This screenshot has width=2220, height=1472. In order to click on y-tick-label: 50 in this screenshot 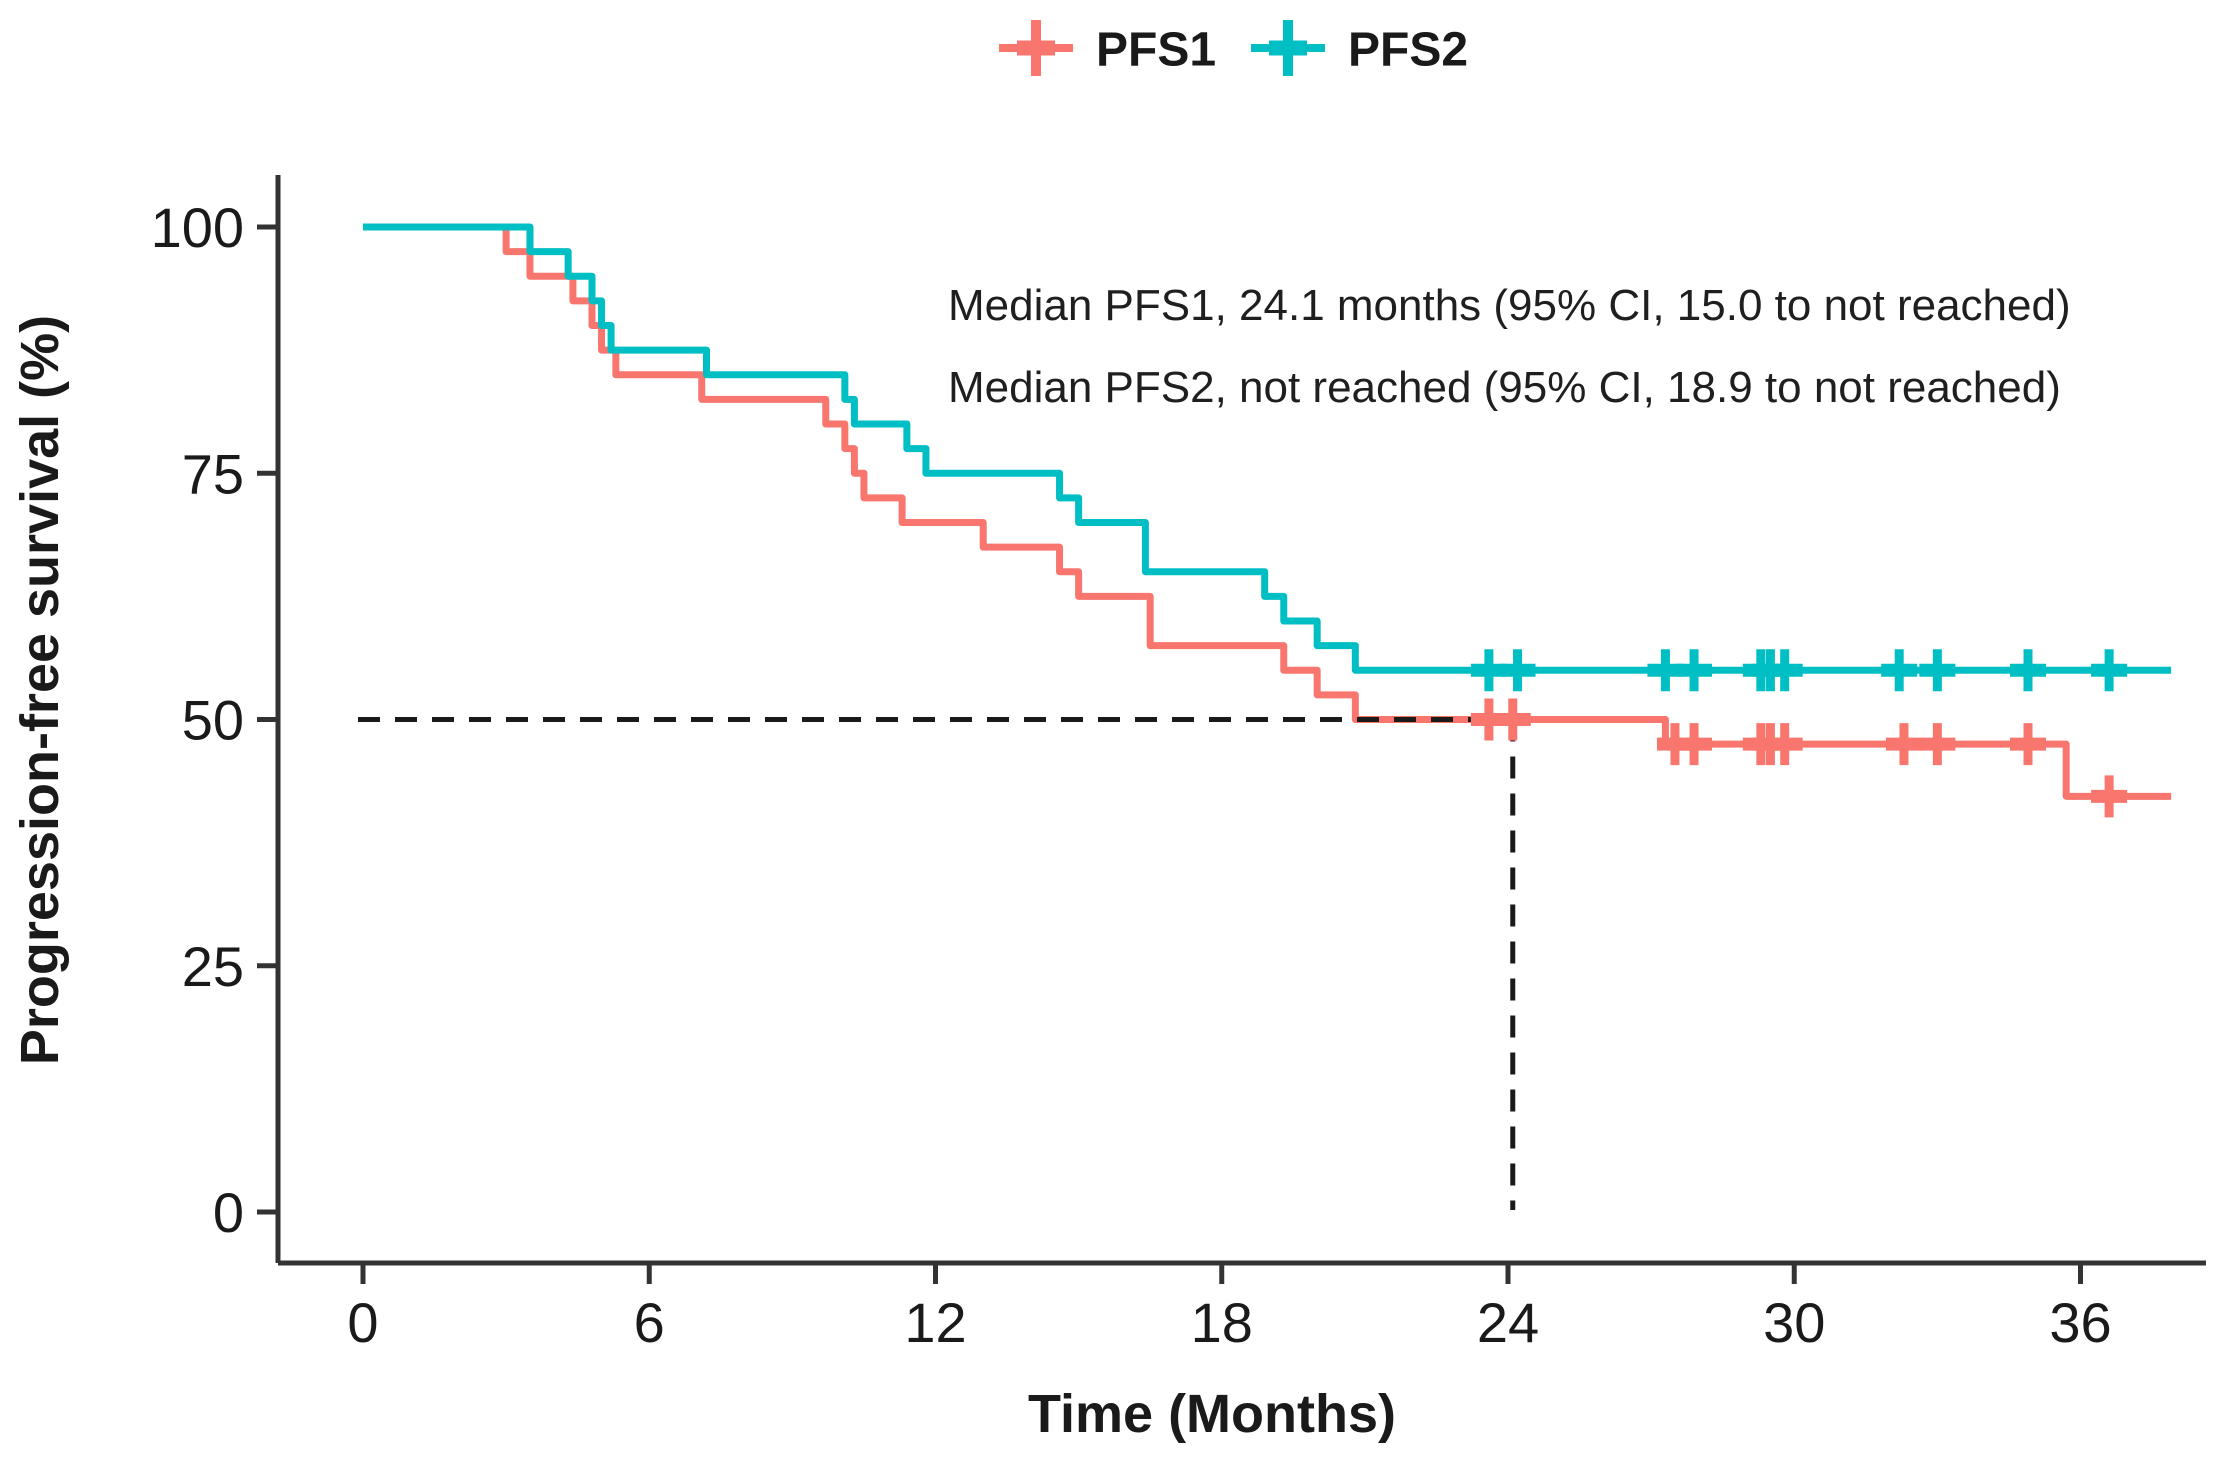, I will do `click(213, 720)`.